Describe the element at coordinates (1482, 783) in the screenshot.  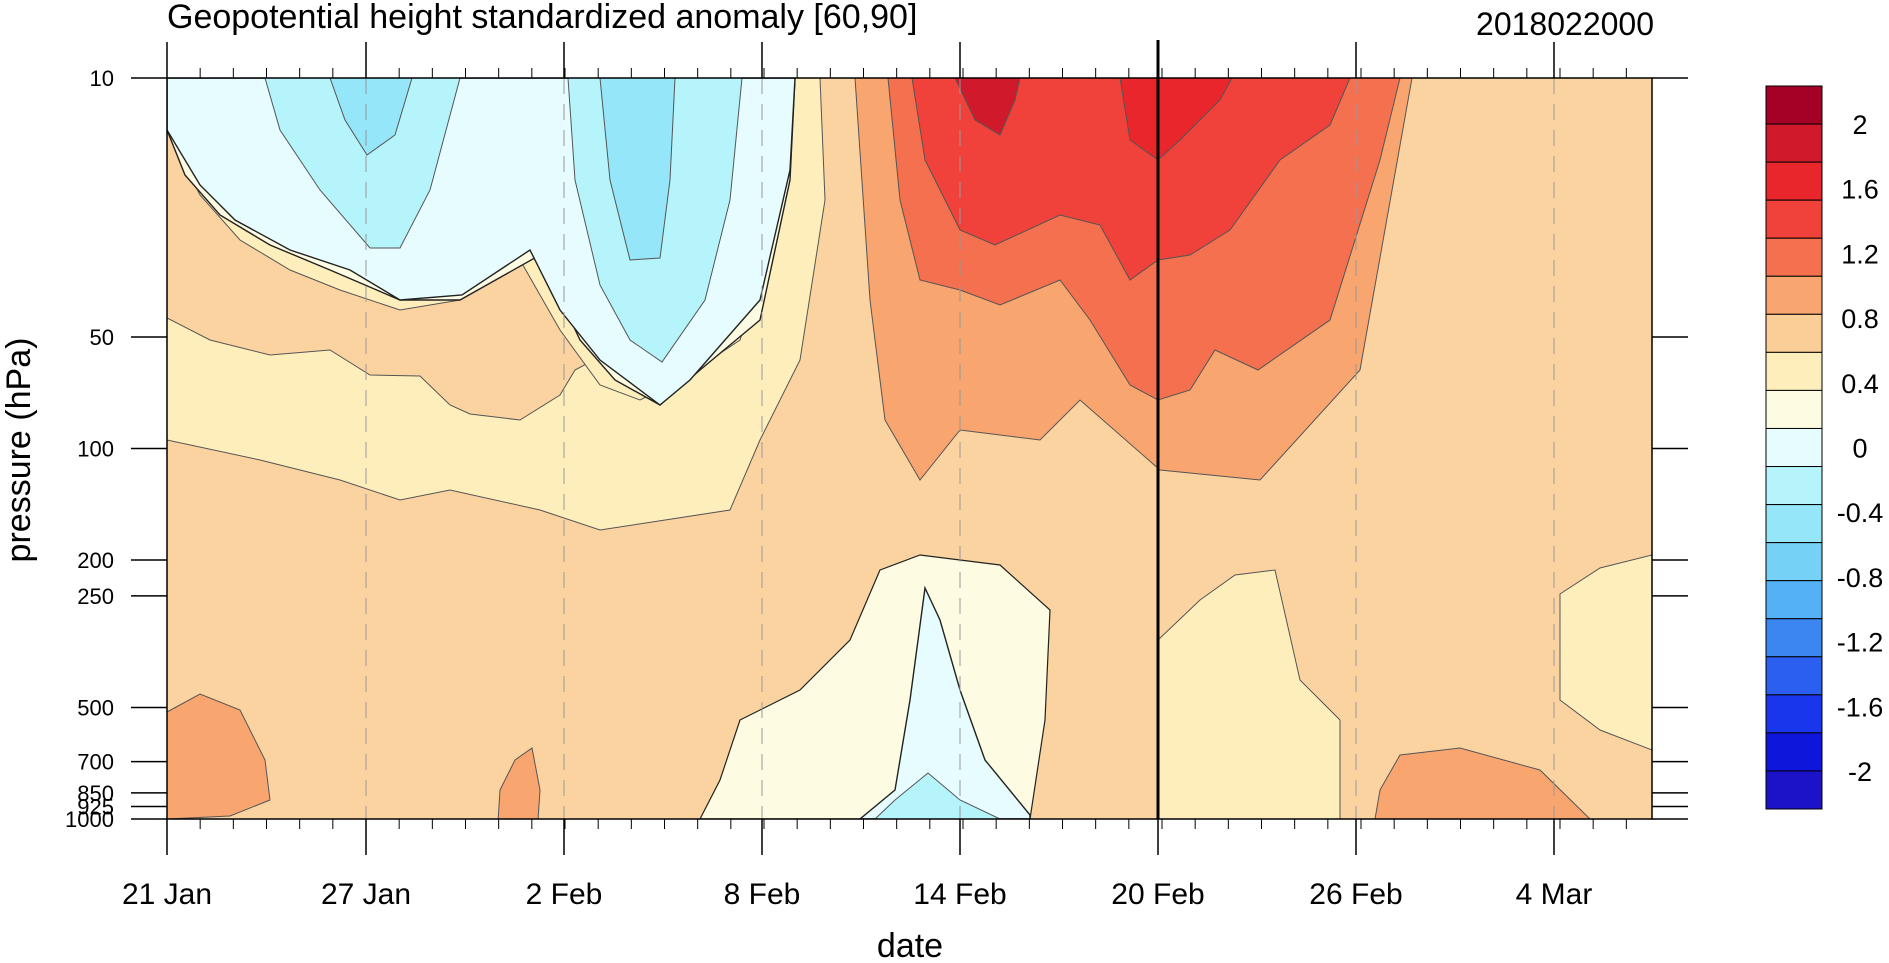
I see `contour-blob-right` at that location.